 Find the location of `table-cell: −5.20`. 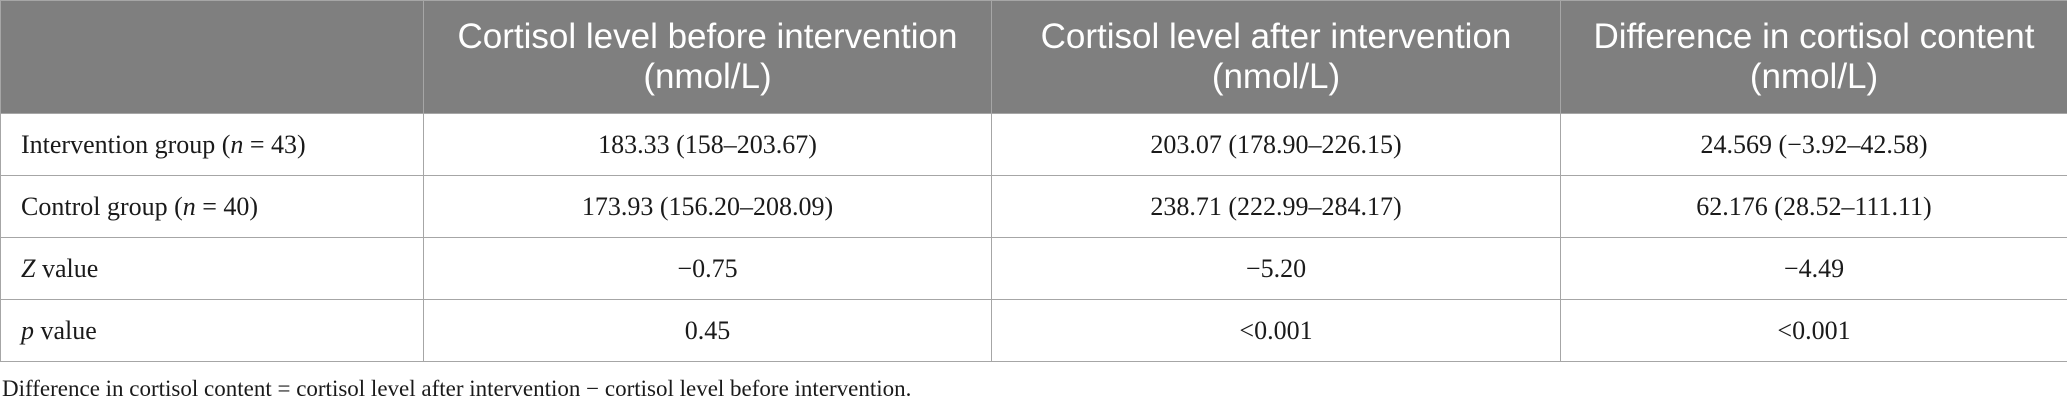

table-cell: −5.20 is located at coordinates (1276, 268).